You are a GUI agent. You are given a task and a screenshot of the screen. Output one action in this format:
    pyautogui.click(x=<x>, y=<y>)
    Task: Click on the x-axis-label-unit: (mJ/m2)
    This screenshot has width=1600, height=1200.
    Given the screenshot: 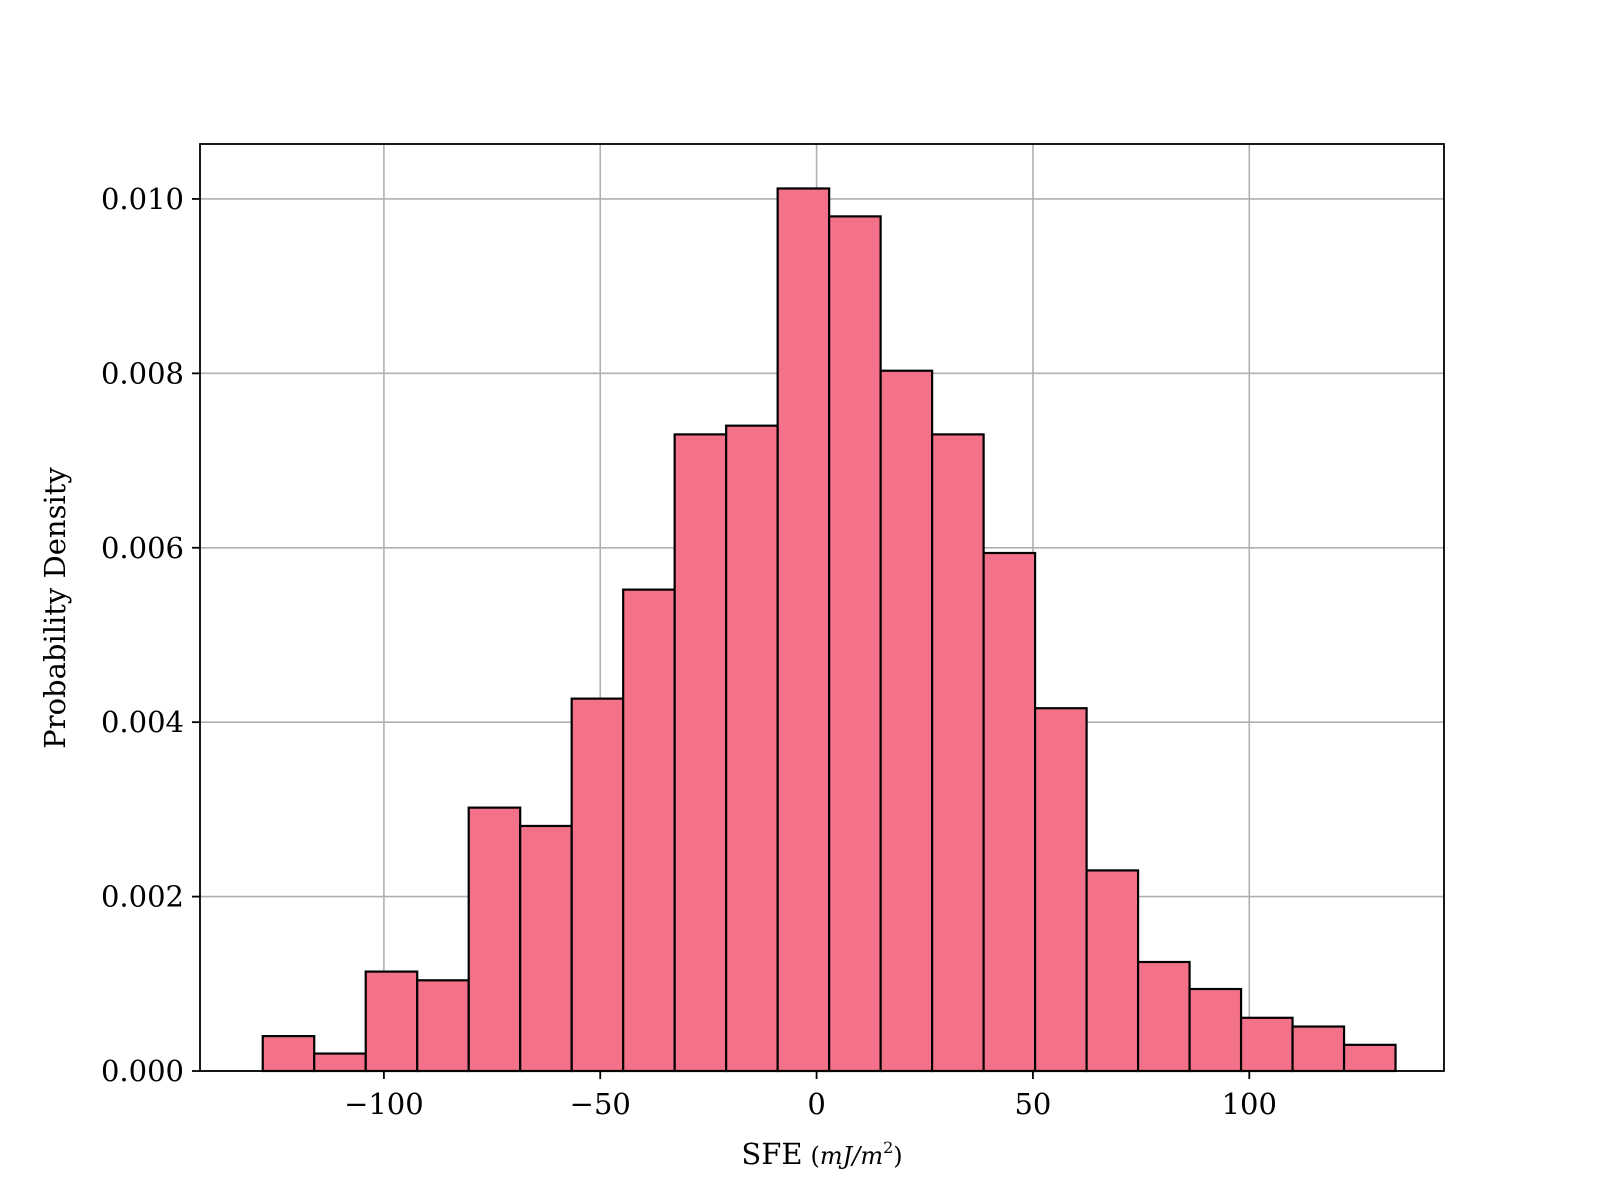 What is the action you would take?
    pyautogui.click(x=857, y=1154)
    